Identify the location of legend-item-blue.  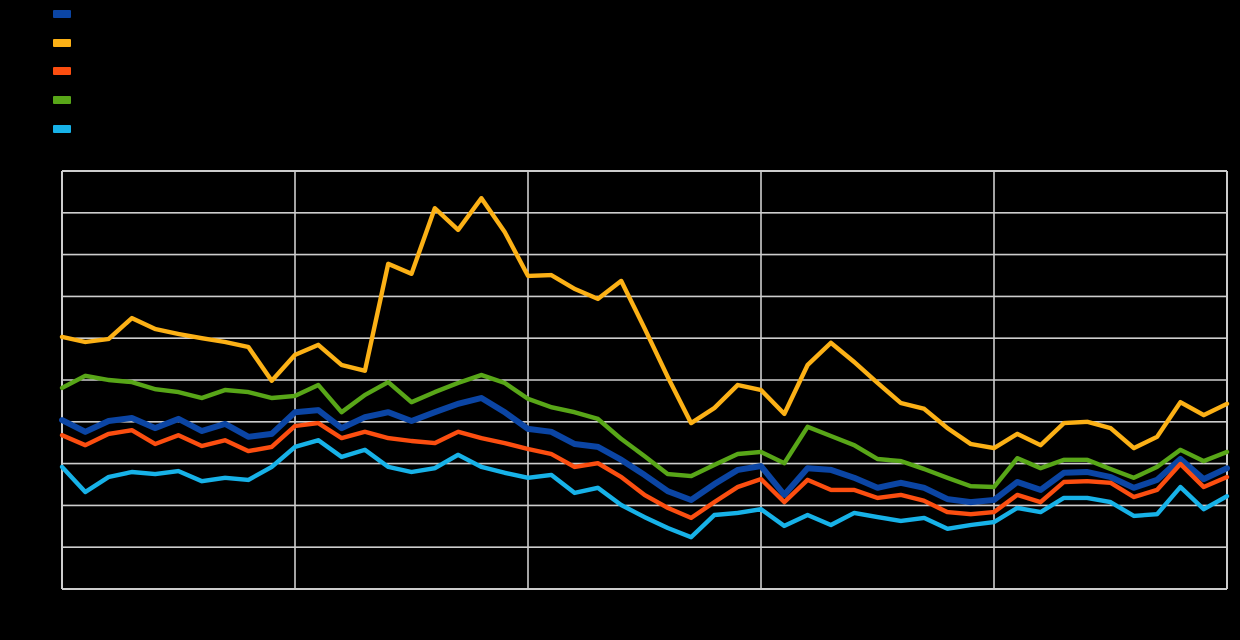
(65, 14).